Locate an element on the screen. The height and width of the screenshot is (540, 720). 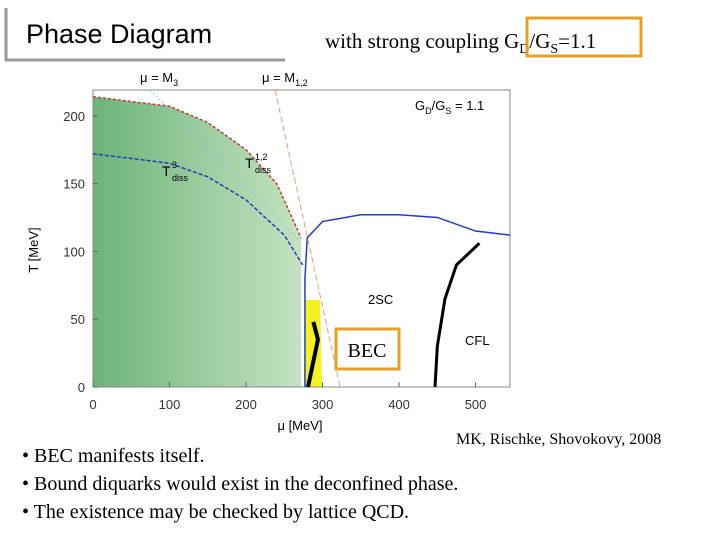
highlight-box is located at coordinates (584, 37).